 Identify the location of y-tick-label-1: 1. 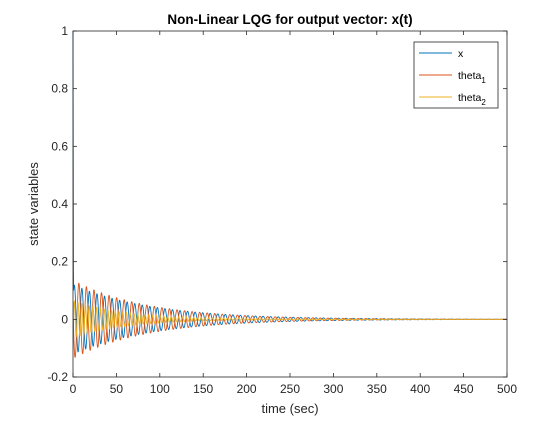
(64, 31).